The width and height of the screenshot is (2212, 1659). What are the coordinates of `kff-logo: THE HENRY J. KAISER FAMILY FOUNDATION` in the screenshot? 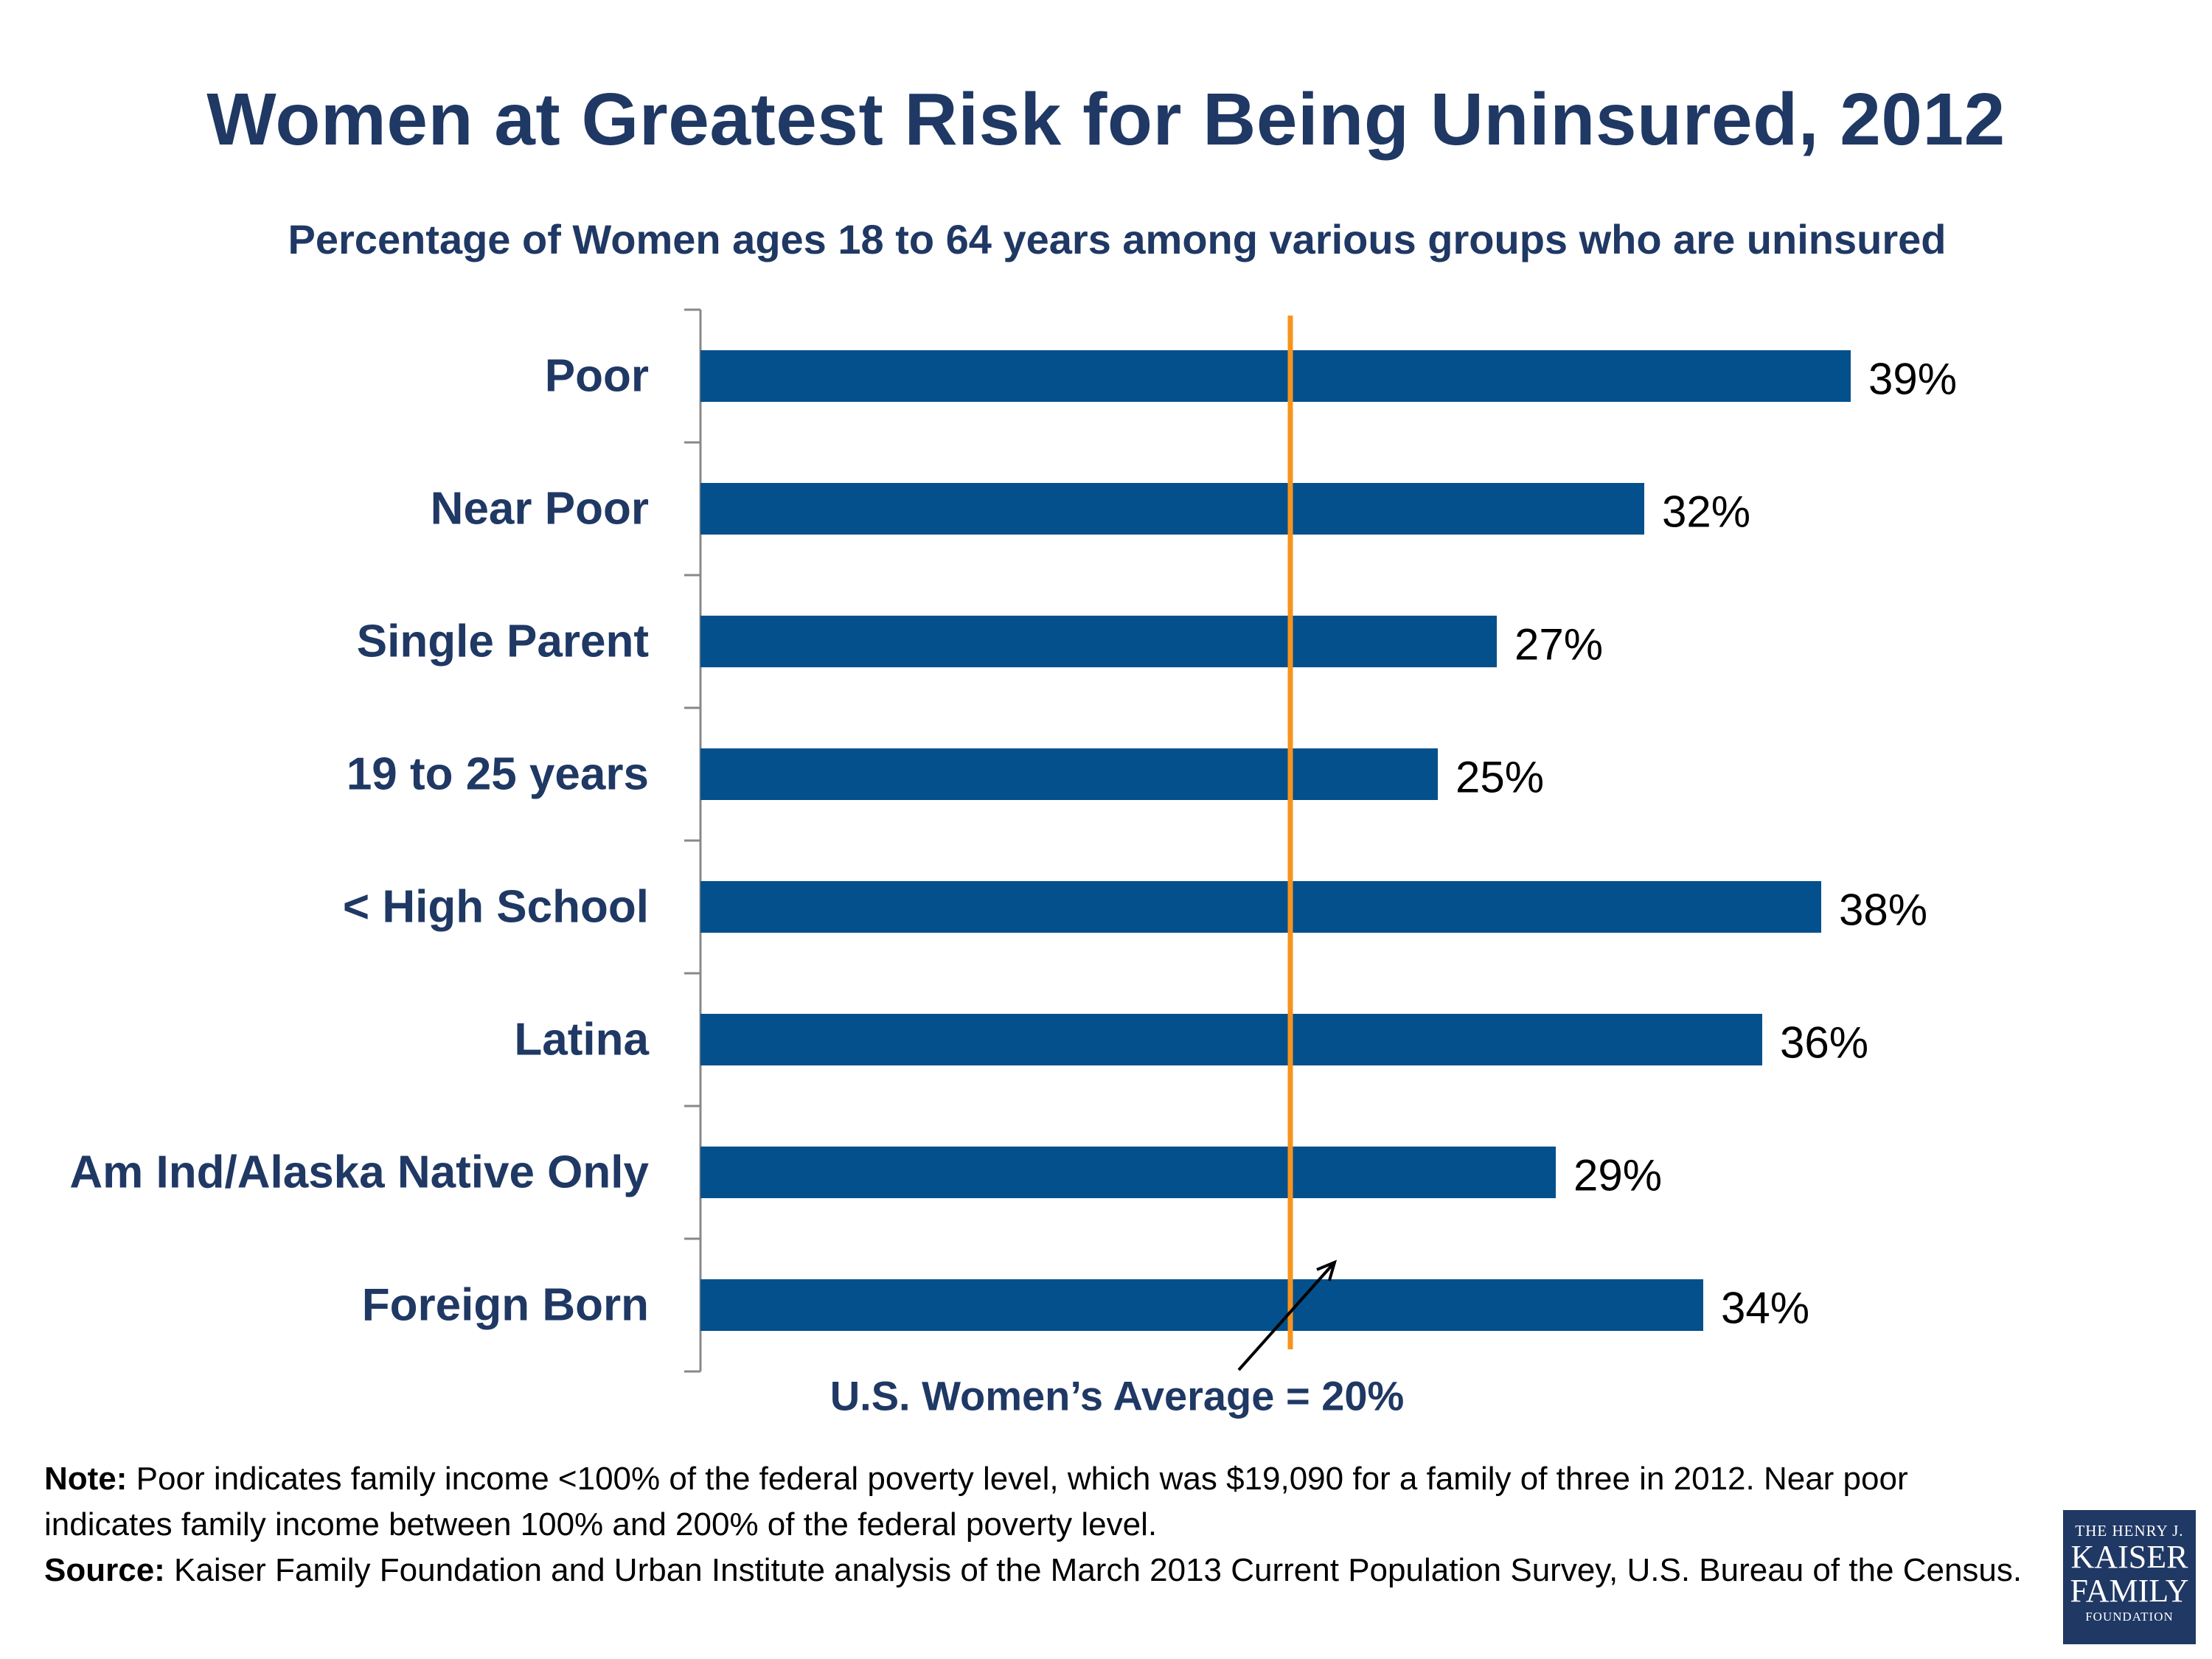 It's located at (2129, 1577).